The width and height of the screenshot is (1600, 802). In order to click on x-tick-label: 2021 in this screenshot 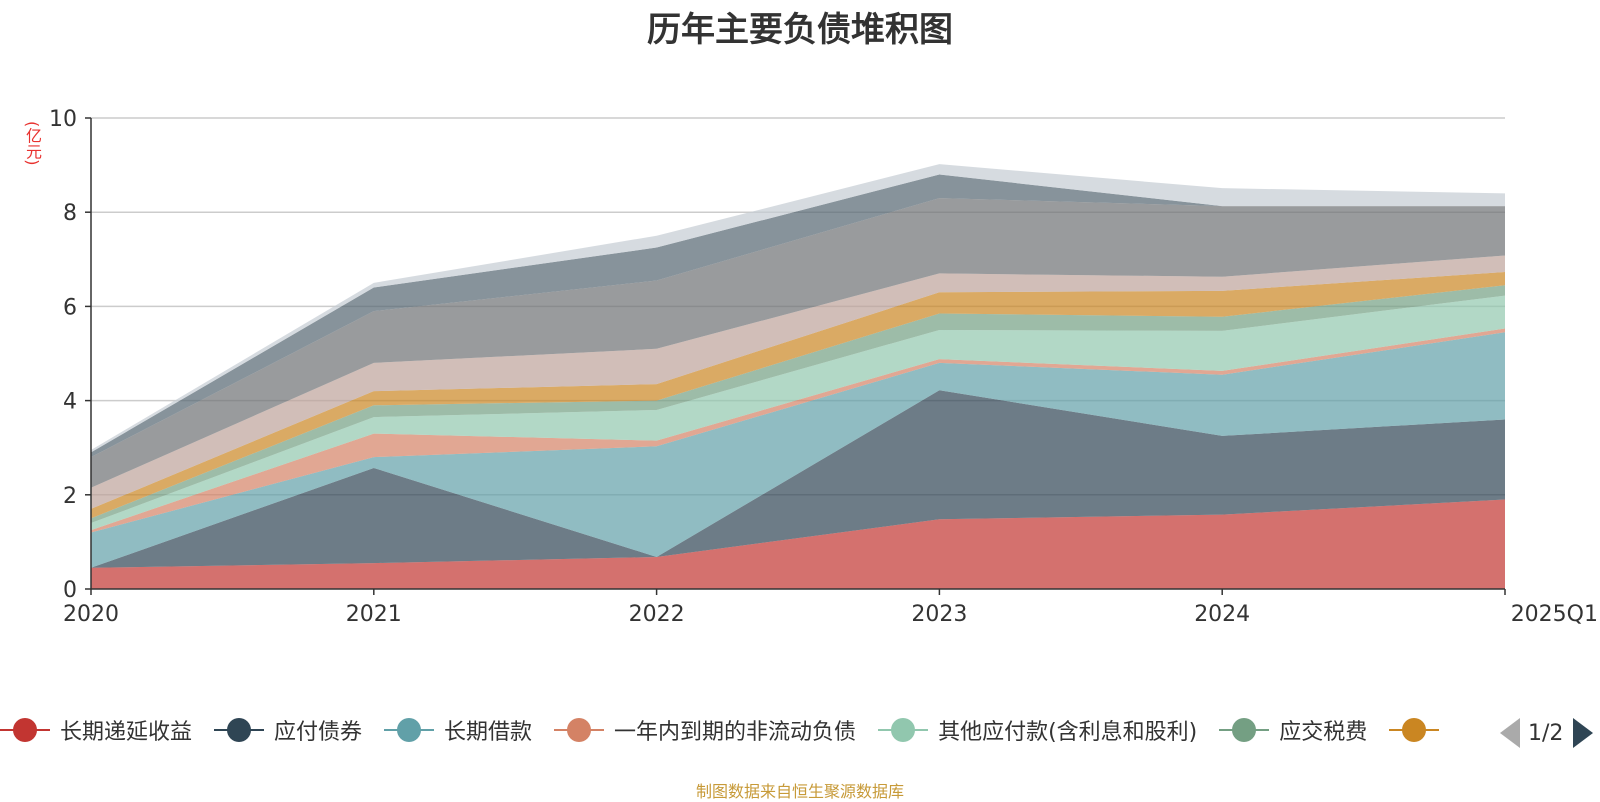, I will do `click(374, 614)`.